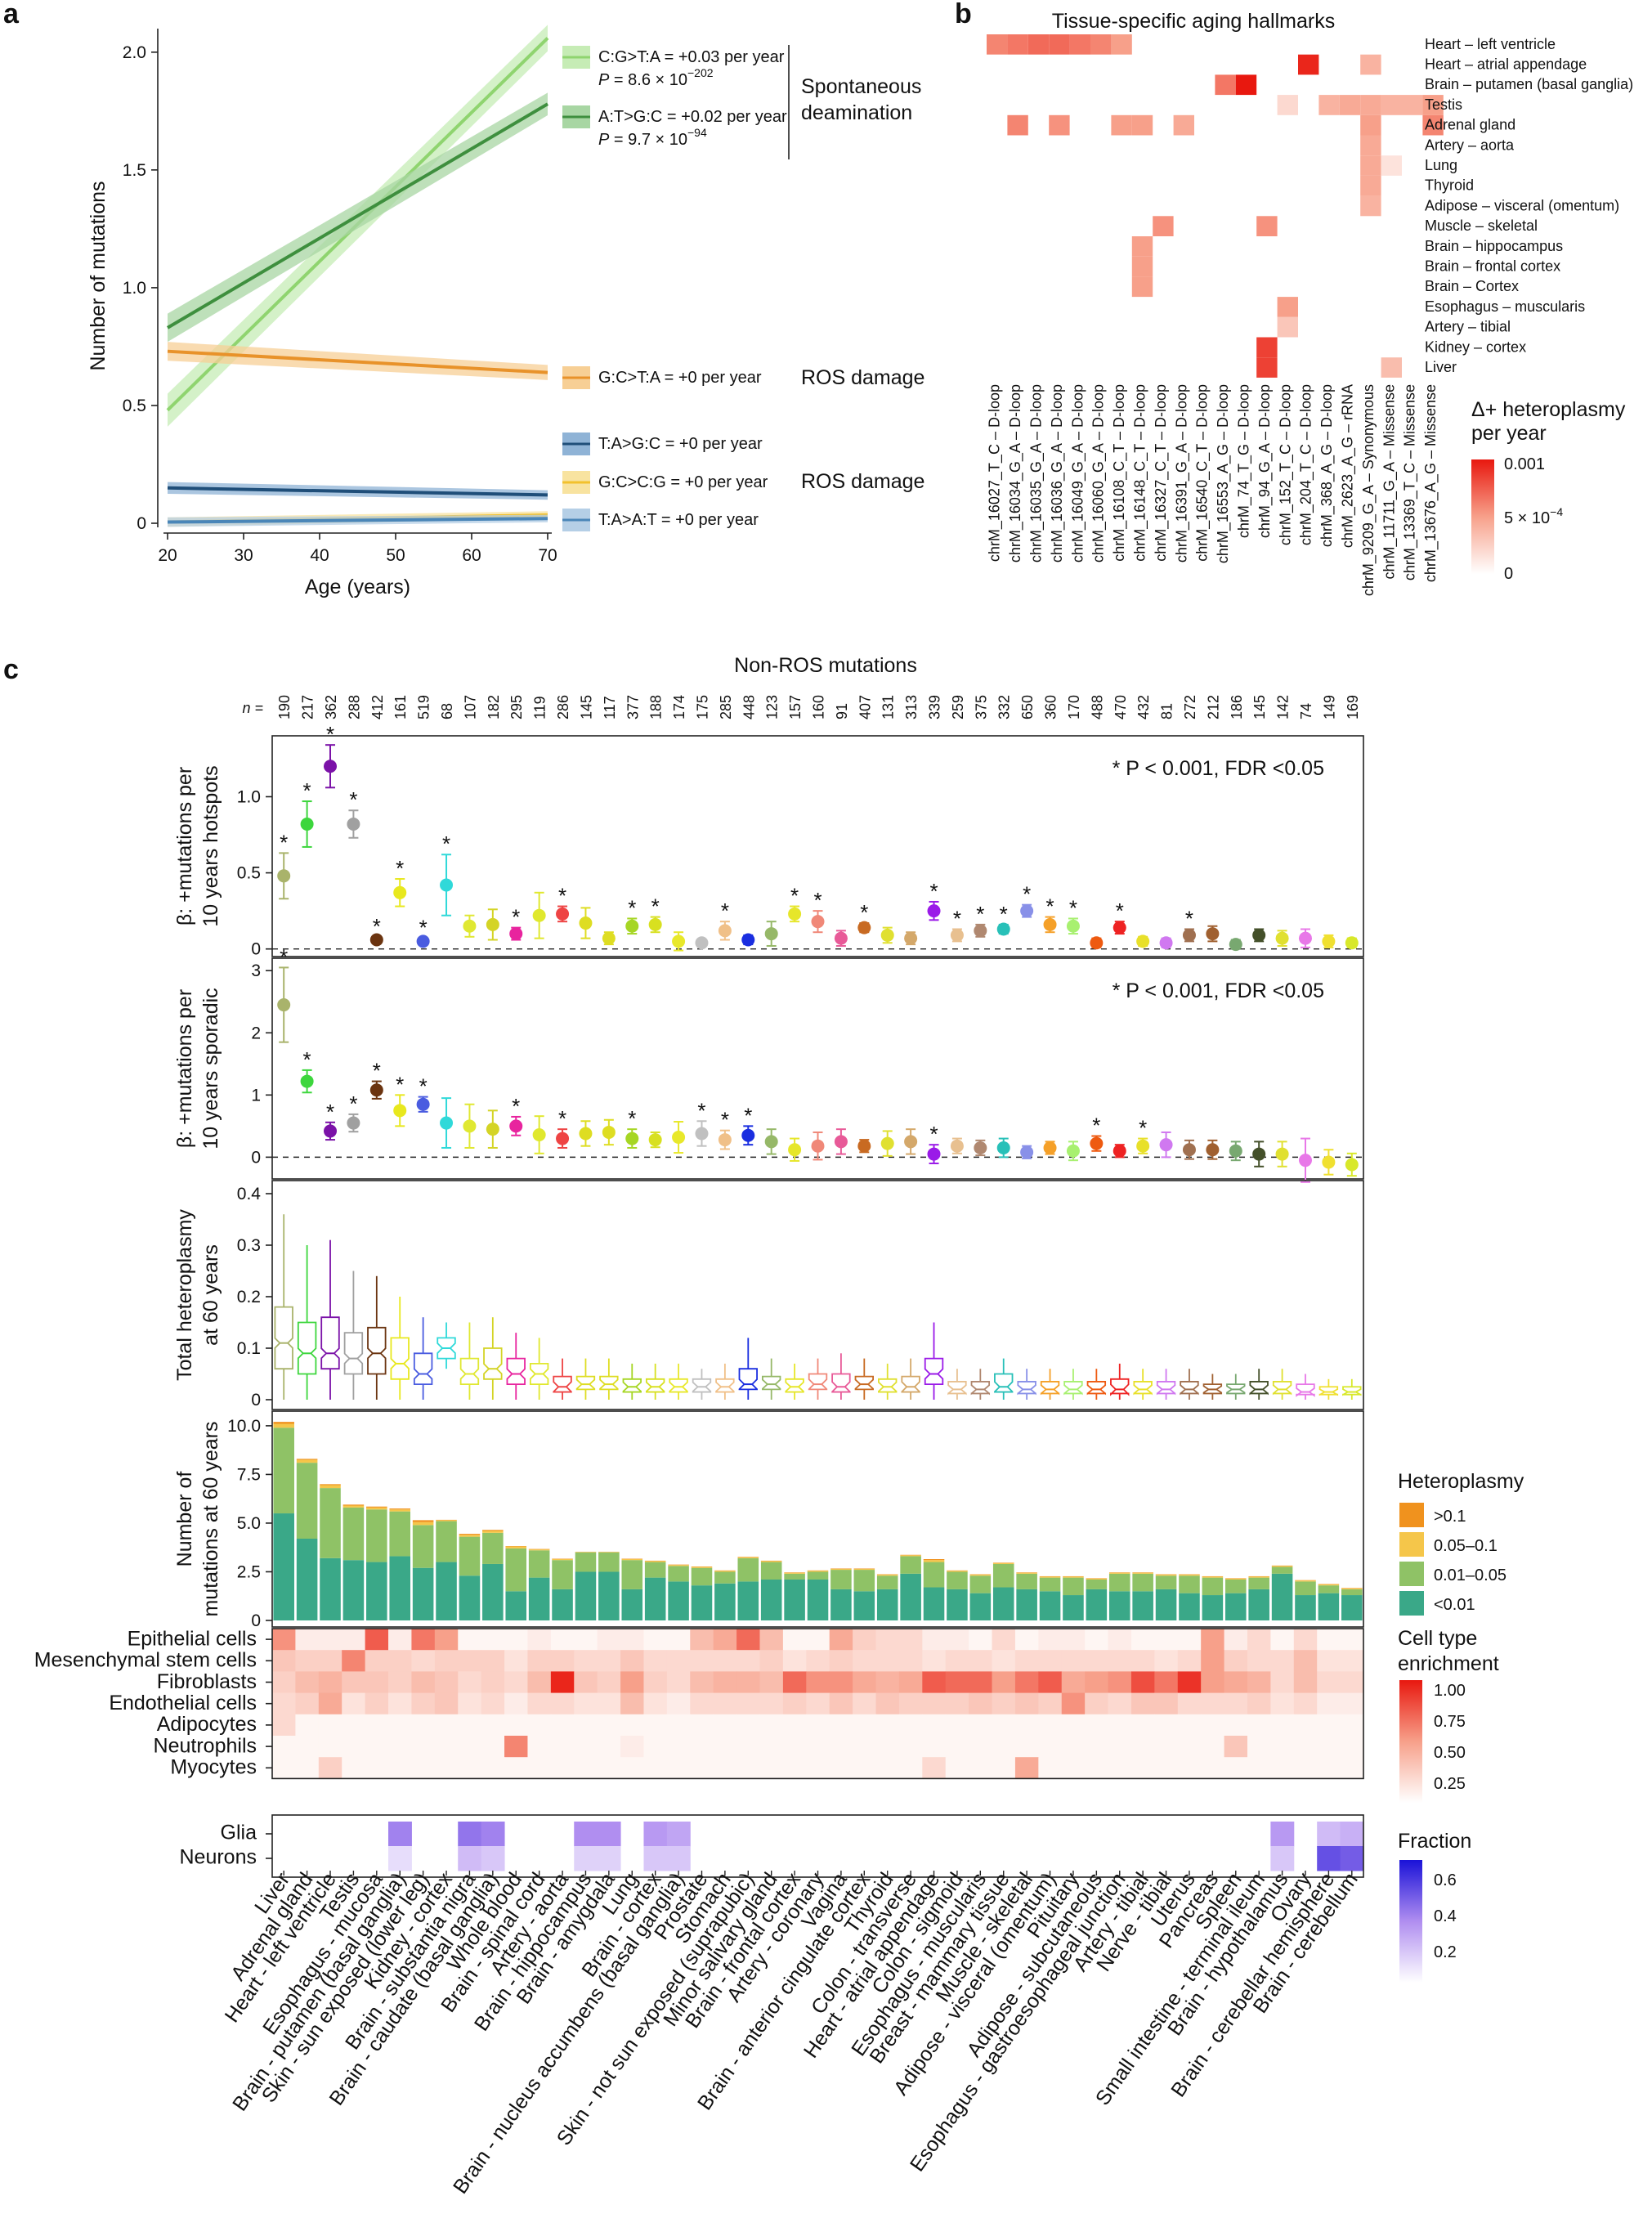  Describe the element at coordinates (1445, 1880) in the screenshot. I see `fraction-legend-tick: 0.6` at that location.